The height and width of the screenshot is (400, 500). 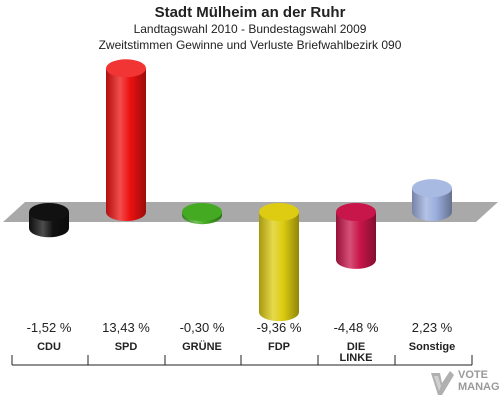 What do you see at coordinates (356, 327) in the screenshot?
I see `value-label: -4,48 %` at bounding box center [356, 327].